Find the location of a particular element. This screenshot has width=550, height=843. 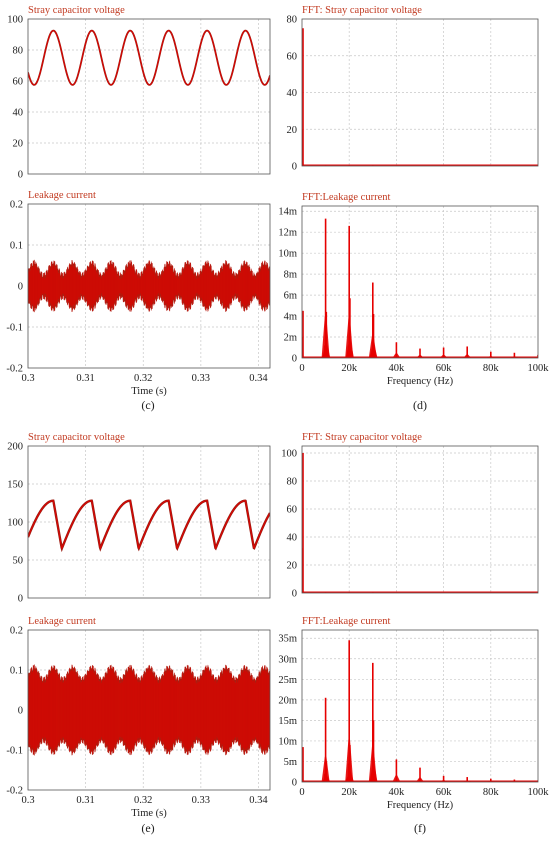

panel-d_top: FFT: Stray capacitor voltage 0 20 40 60 80 is located at coordinates (413, 89).